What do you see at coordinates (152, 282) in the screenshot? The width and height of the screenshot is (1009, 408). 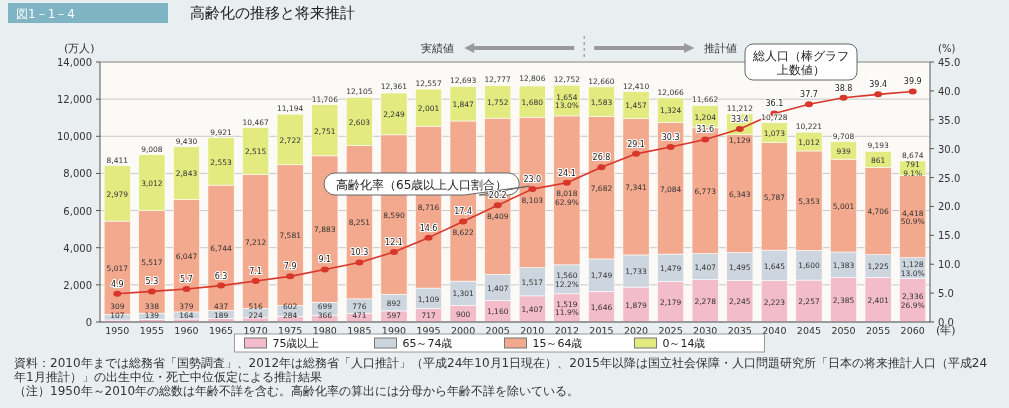 I see `data-label: 5.3` at bounding box center [152, 282].